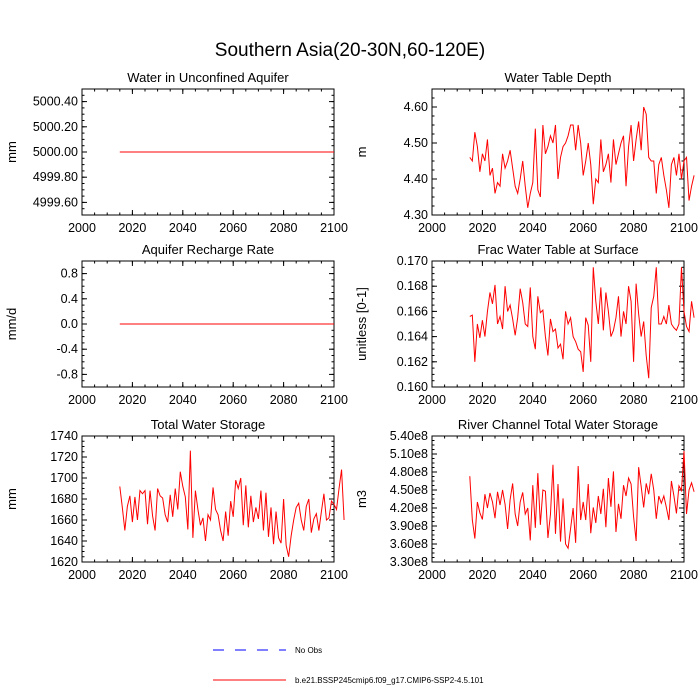 The height and width of the screenshot is (700, 700). I want to click on y-tick-label: 0.4, so click(69, 299).